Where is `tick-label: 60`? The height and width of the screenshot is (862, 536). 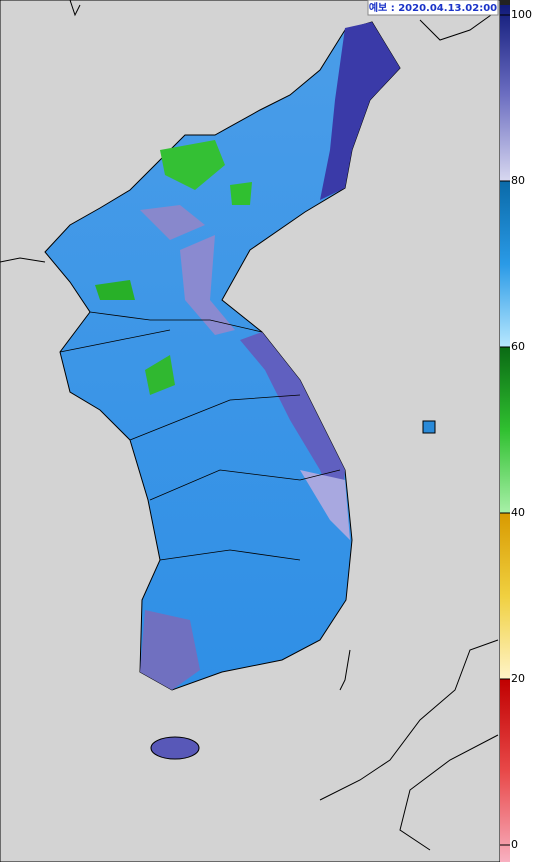
tick-label: 60 is located at coordinates (518, 346).